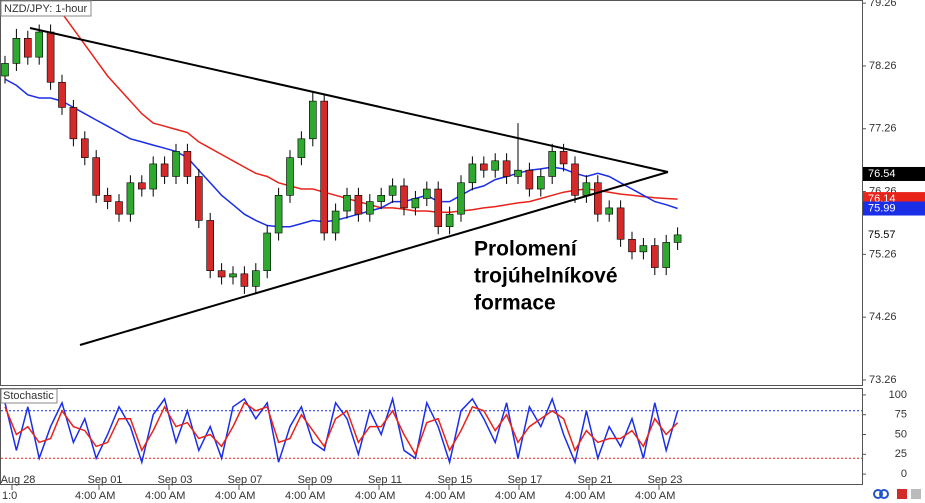  What do you see at coordinates (515, 303) in the screenshot?
I see `annotation: formace` at bounding box center [515, 303].